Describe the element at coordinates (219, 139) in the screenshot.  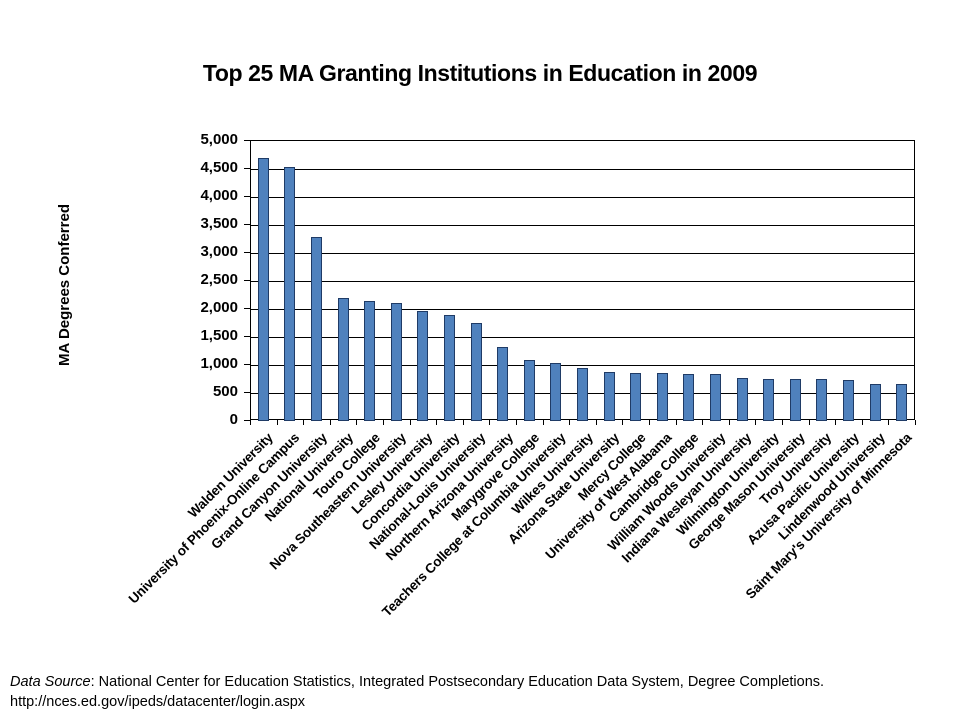
I see `y-tick-label: 5,000` at that location.